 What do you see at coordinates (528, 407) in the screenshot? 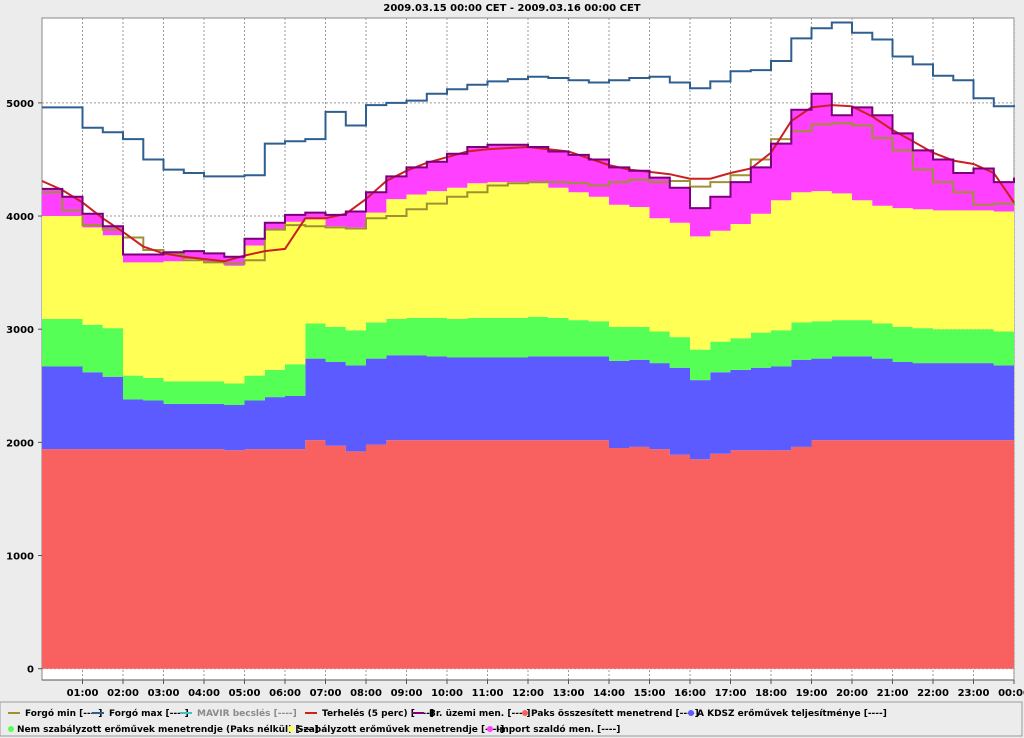
I see `area-a` at bounding box center [528, 407].